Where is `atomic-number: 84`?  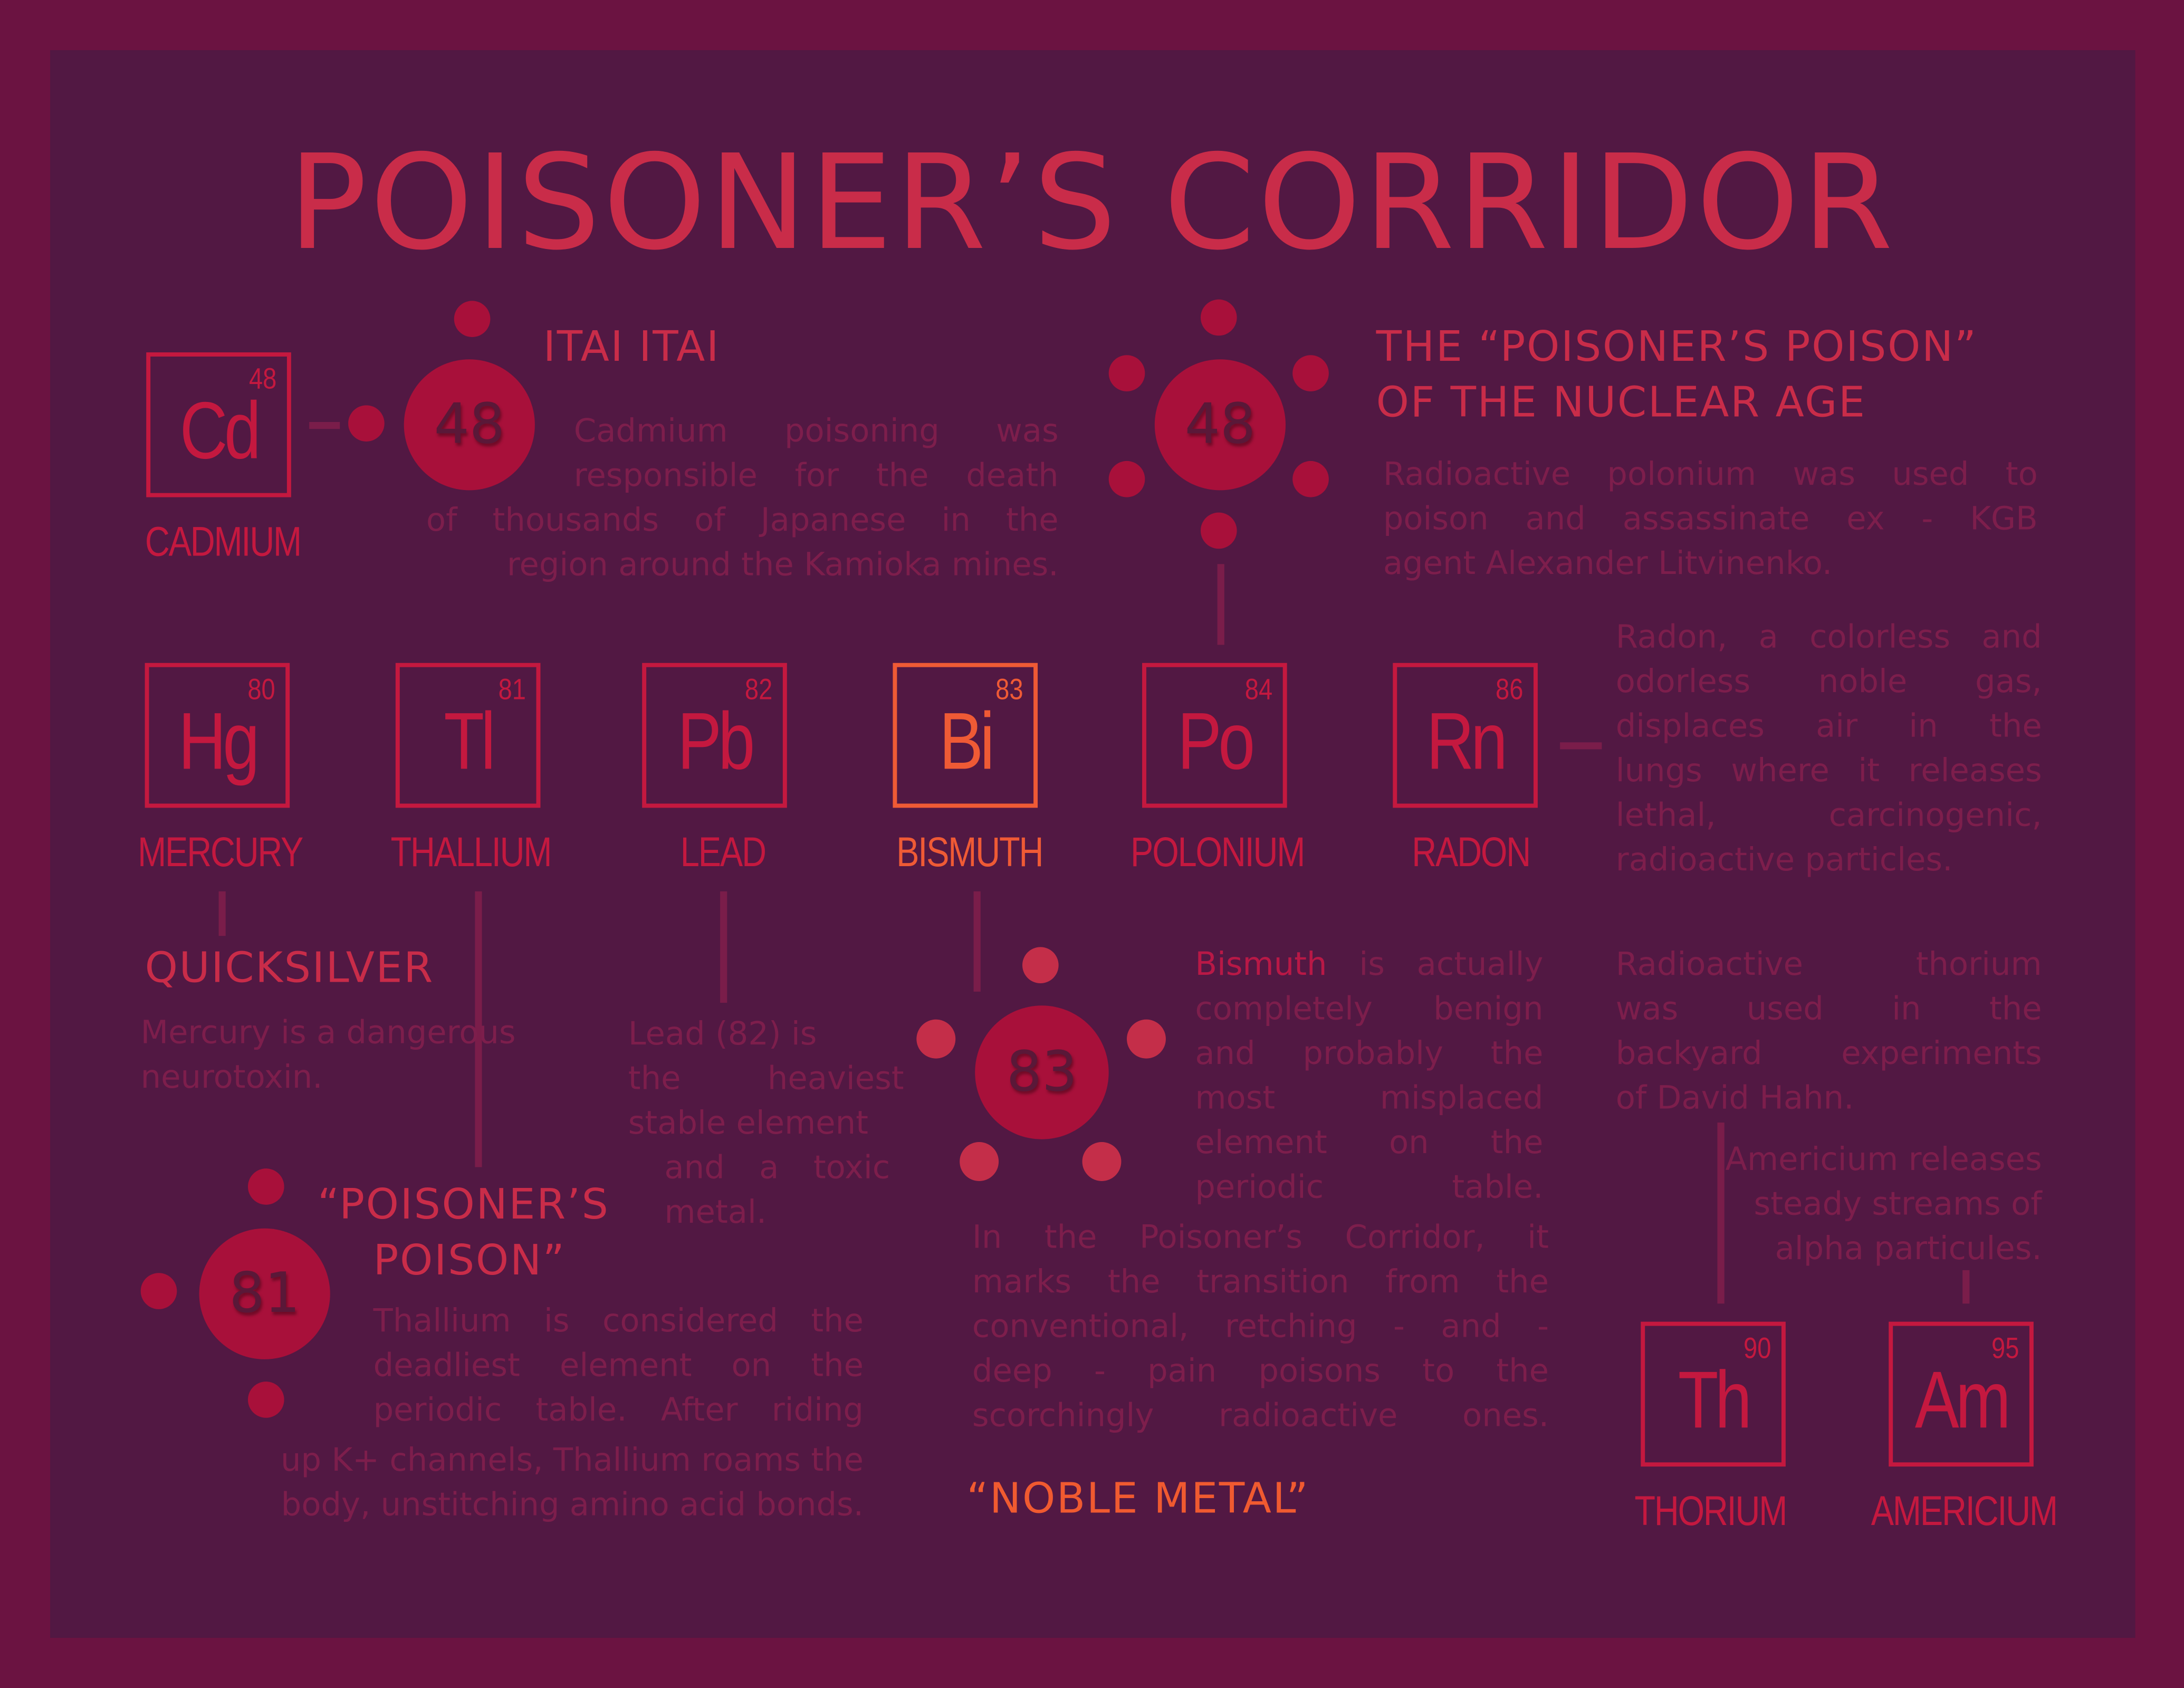
atomic-number: 84 is located at coordinates (1258, 690).